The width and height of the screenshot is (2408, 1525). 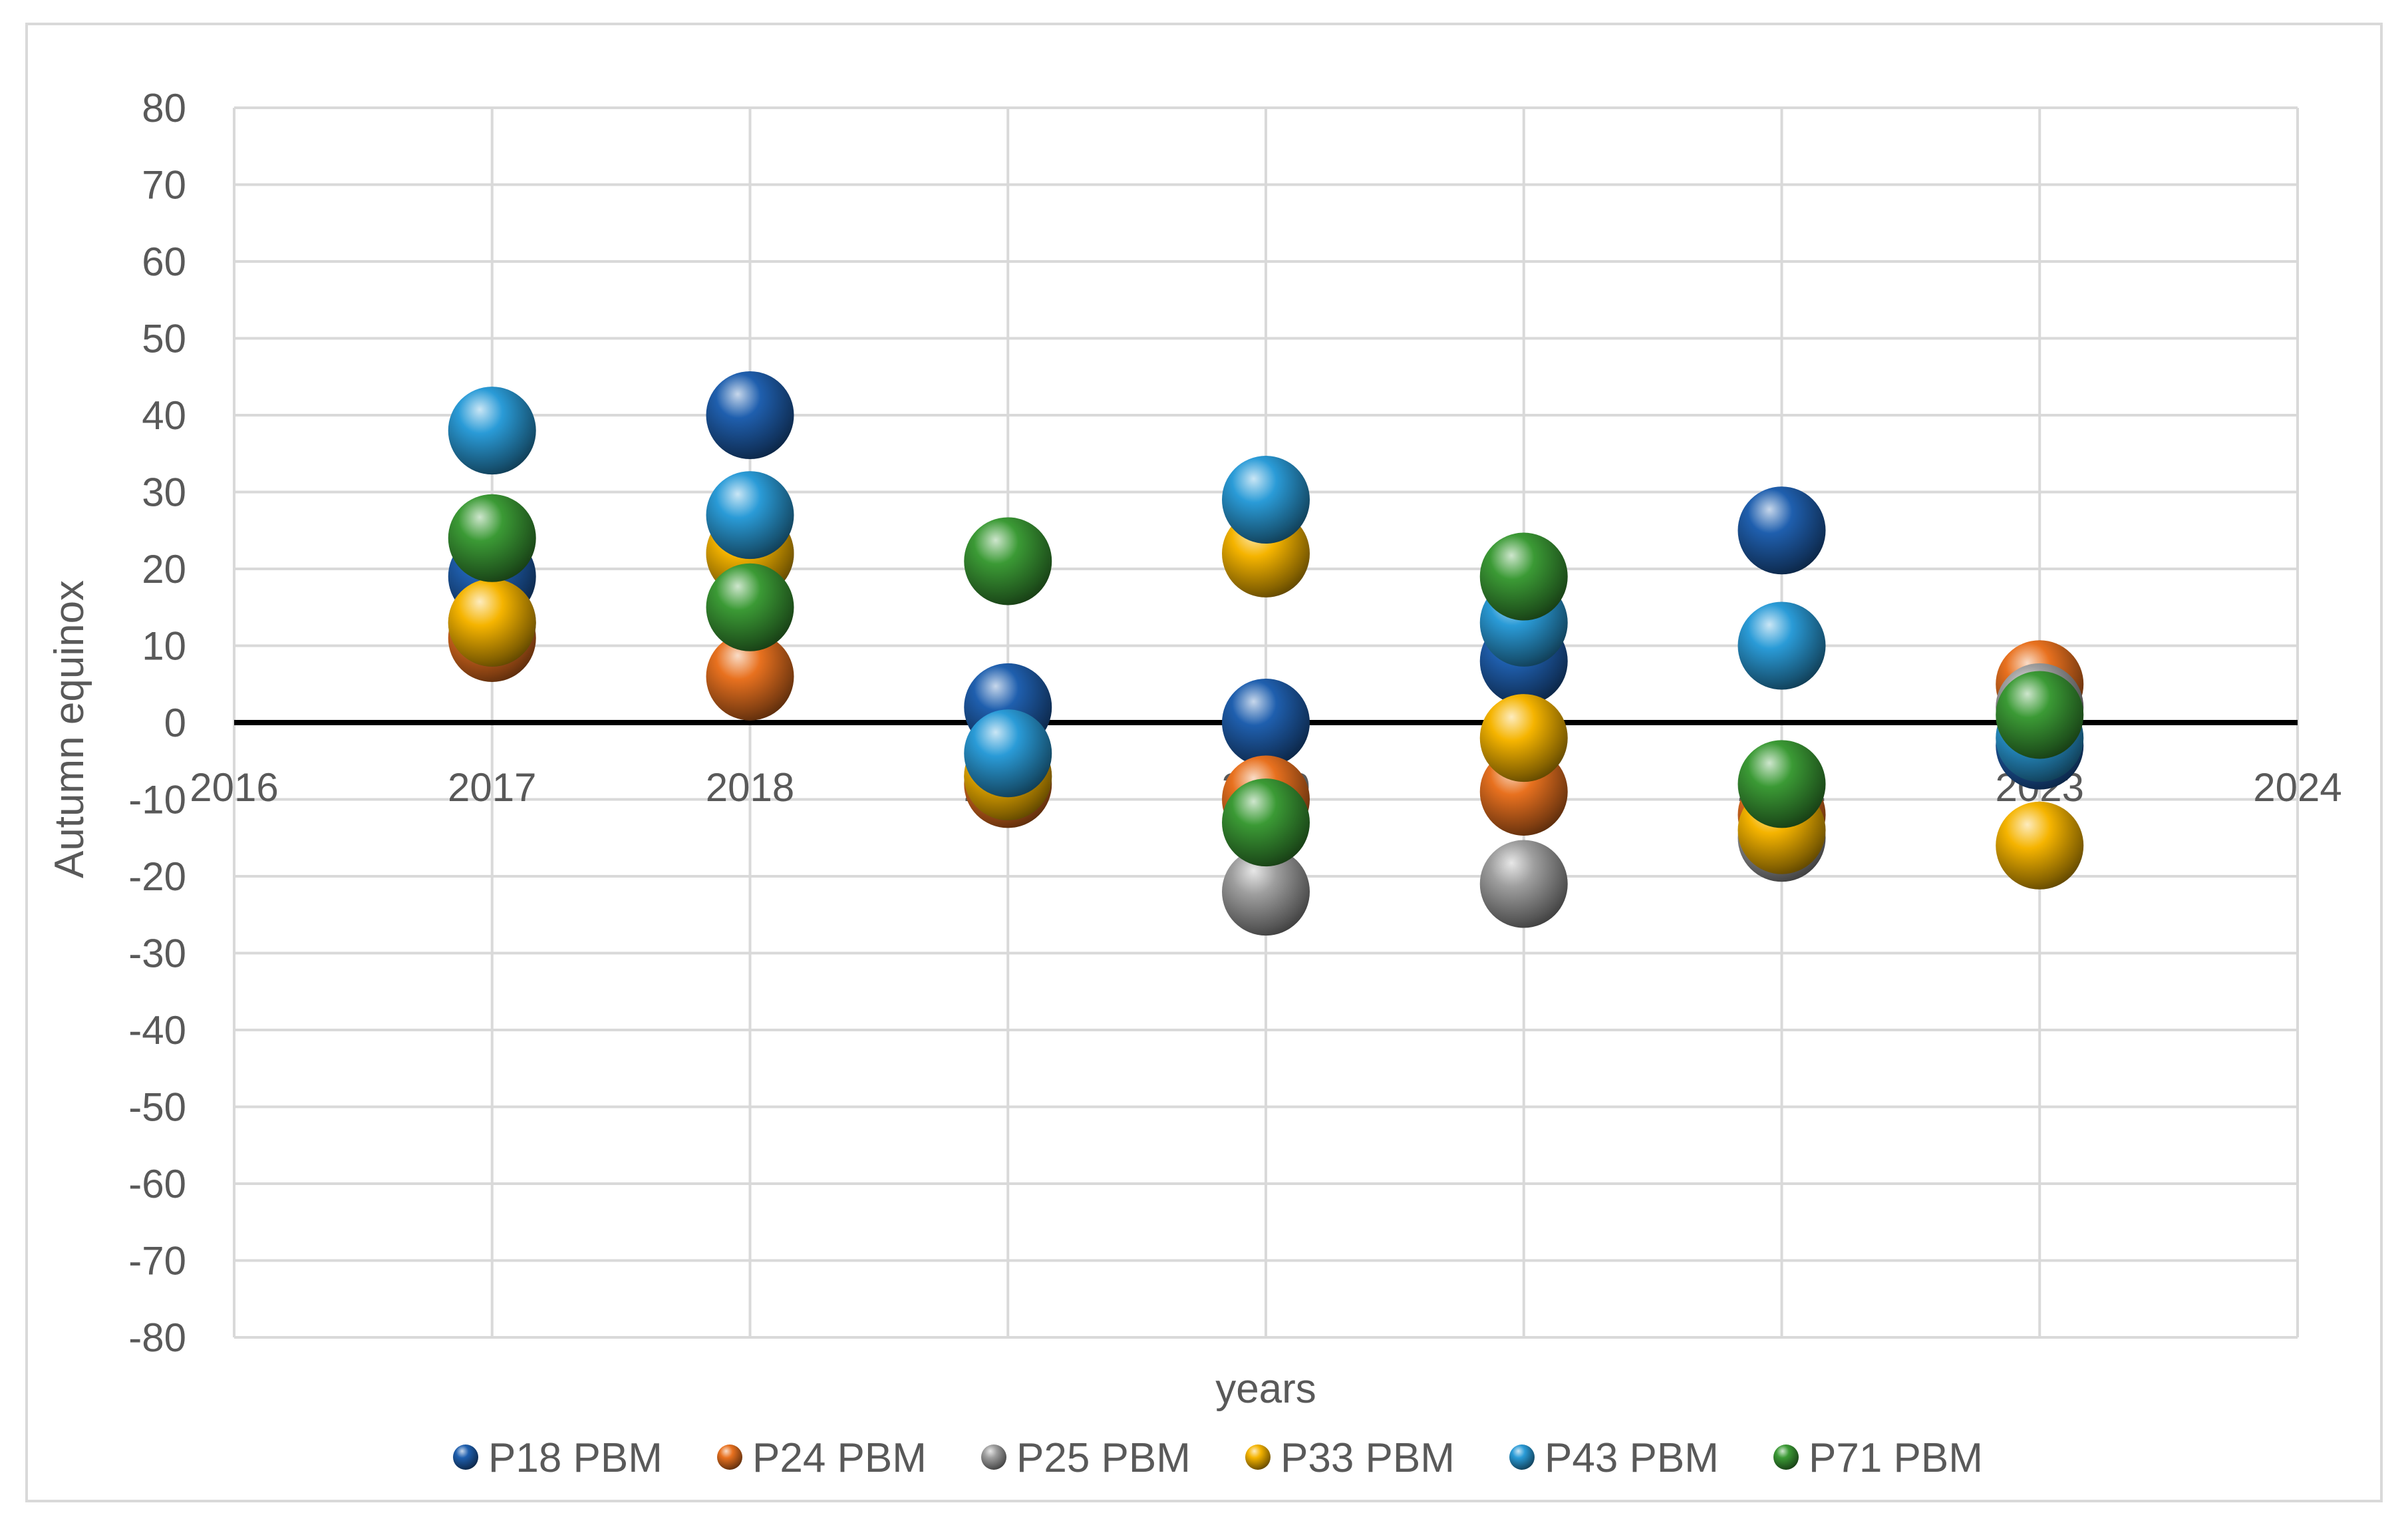 I want to click on y-tick-label: -60, so click(x=157, y=1184).